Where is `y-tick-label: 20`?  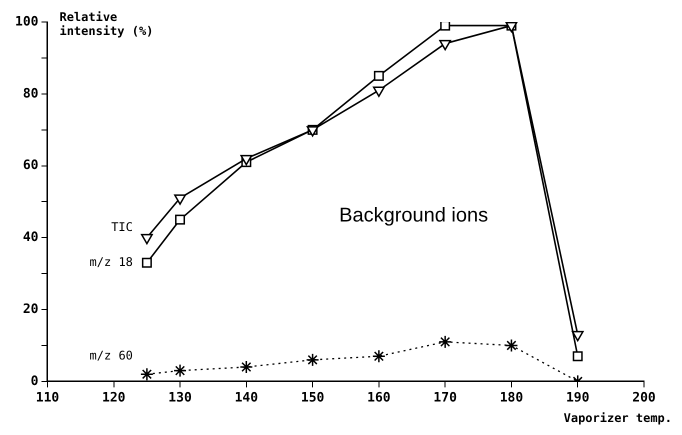
y-tick-label: 20 is located at coordinates (30, 309).